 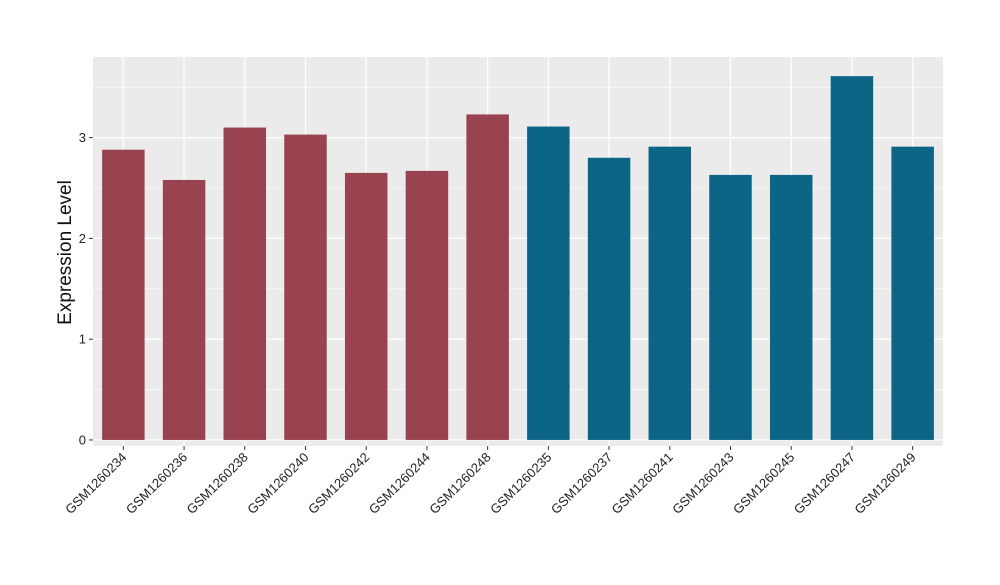 What do you see at coordinates (156, 483) in the screenshot?
I see `x-tick-label: GSM1260236` at bounding box center [156, 483].